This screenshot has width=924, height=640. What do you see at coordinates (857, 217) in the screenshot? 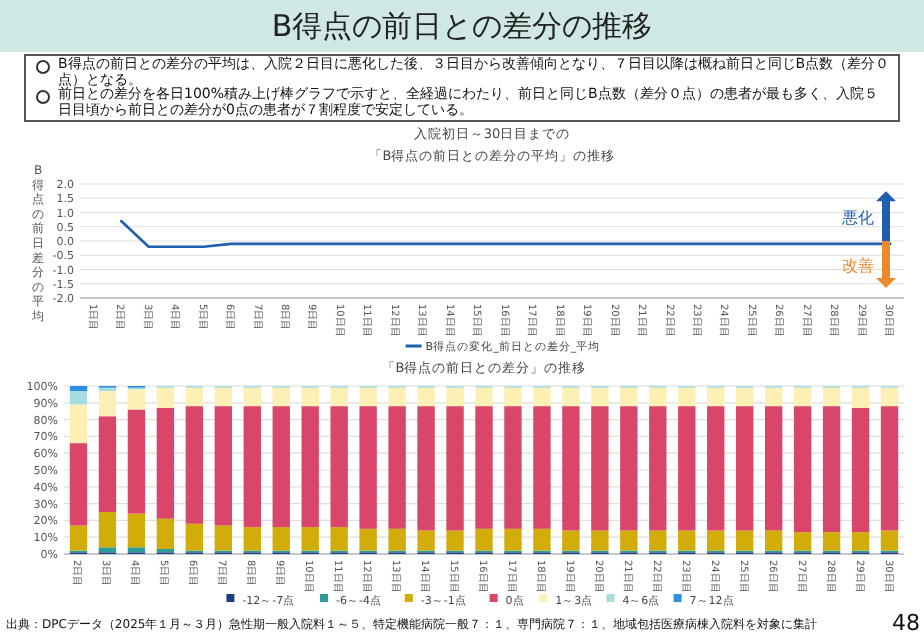
I see `annotation: 悪化` at bounding box center [857, 217].